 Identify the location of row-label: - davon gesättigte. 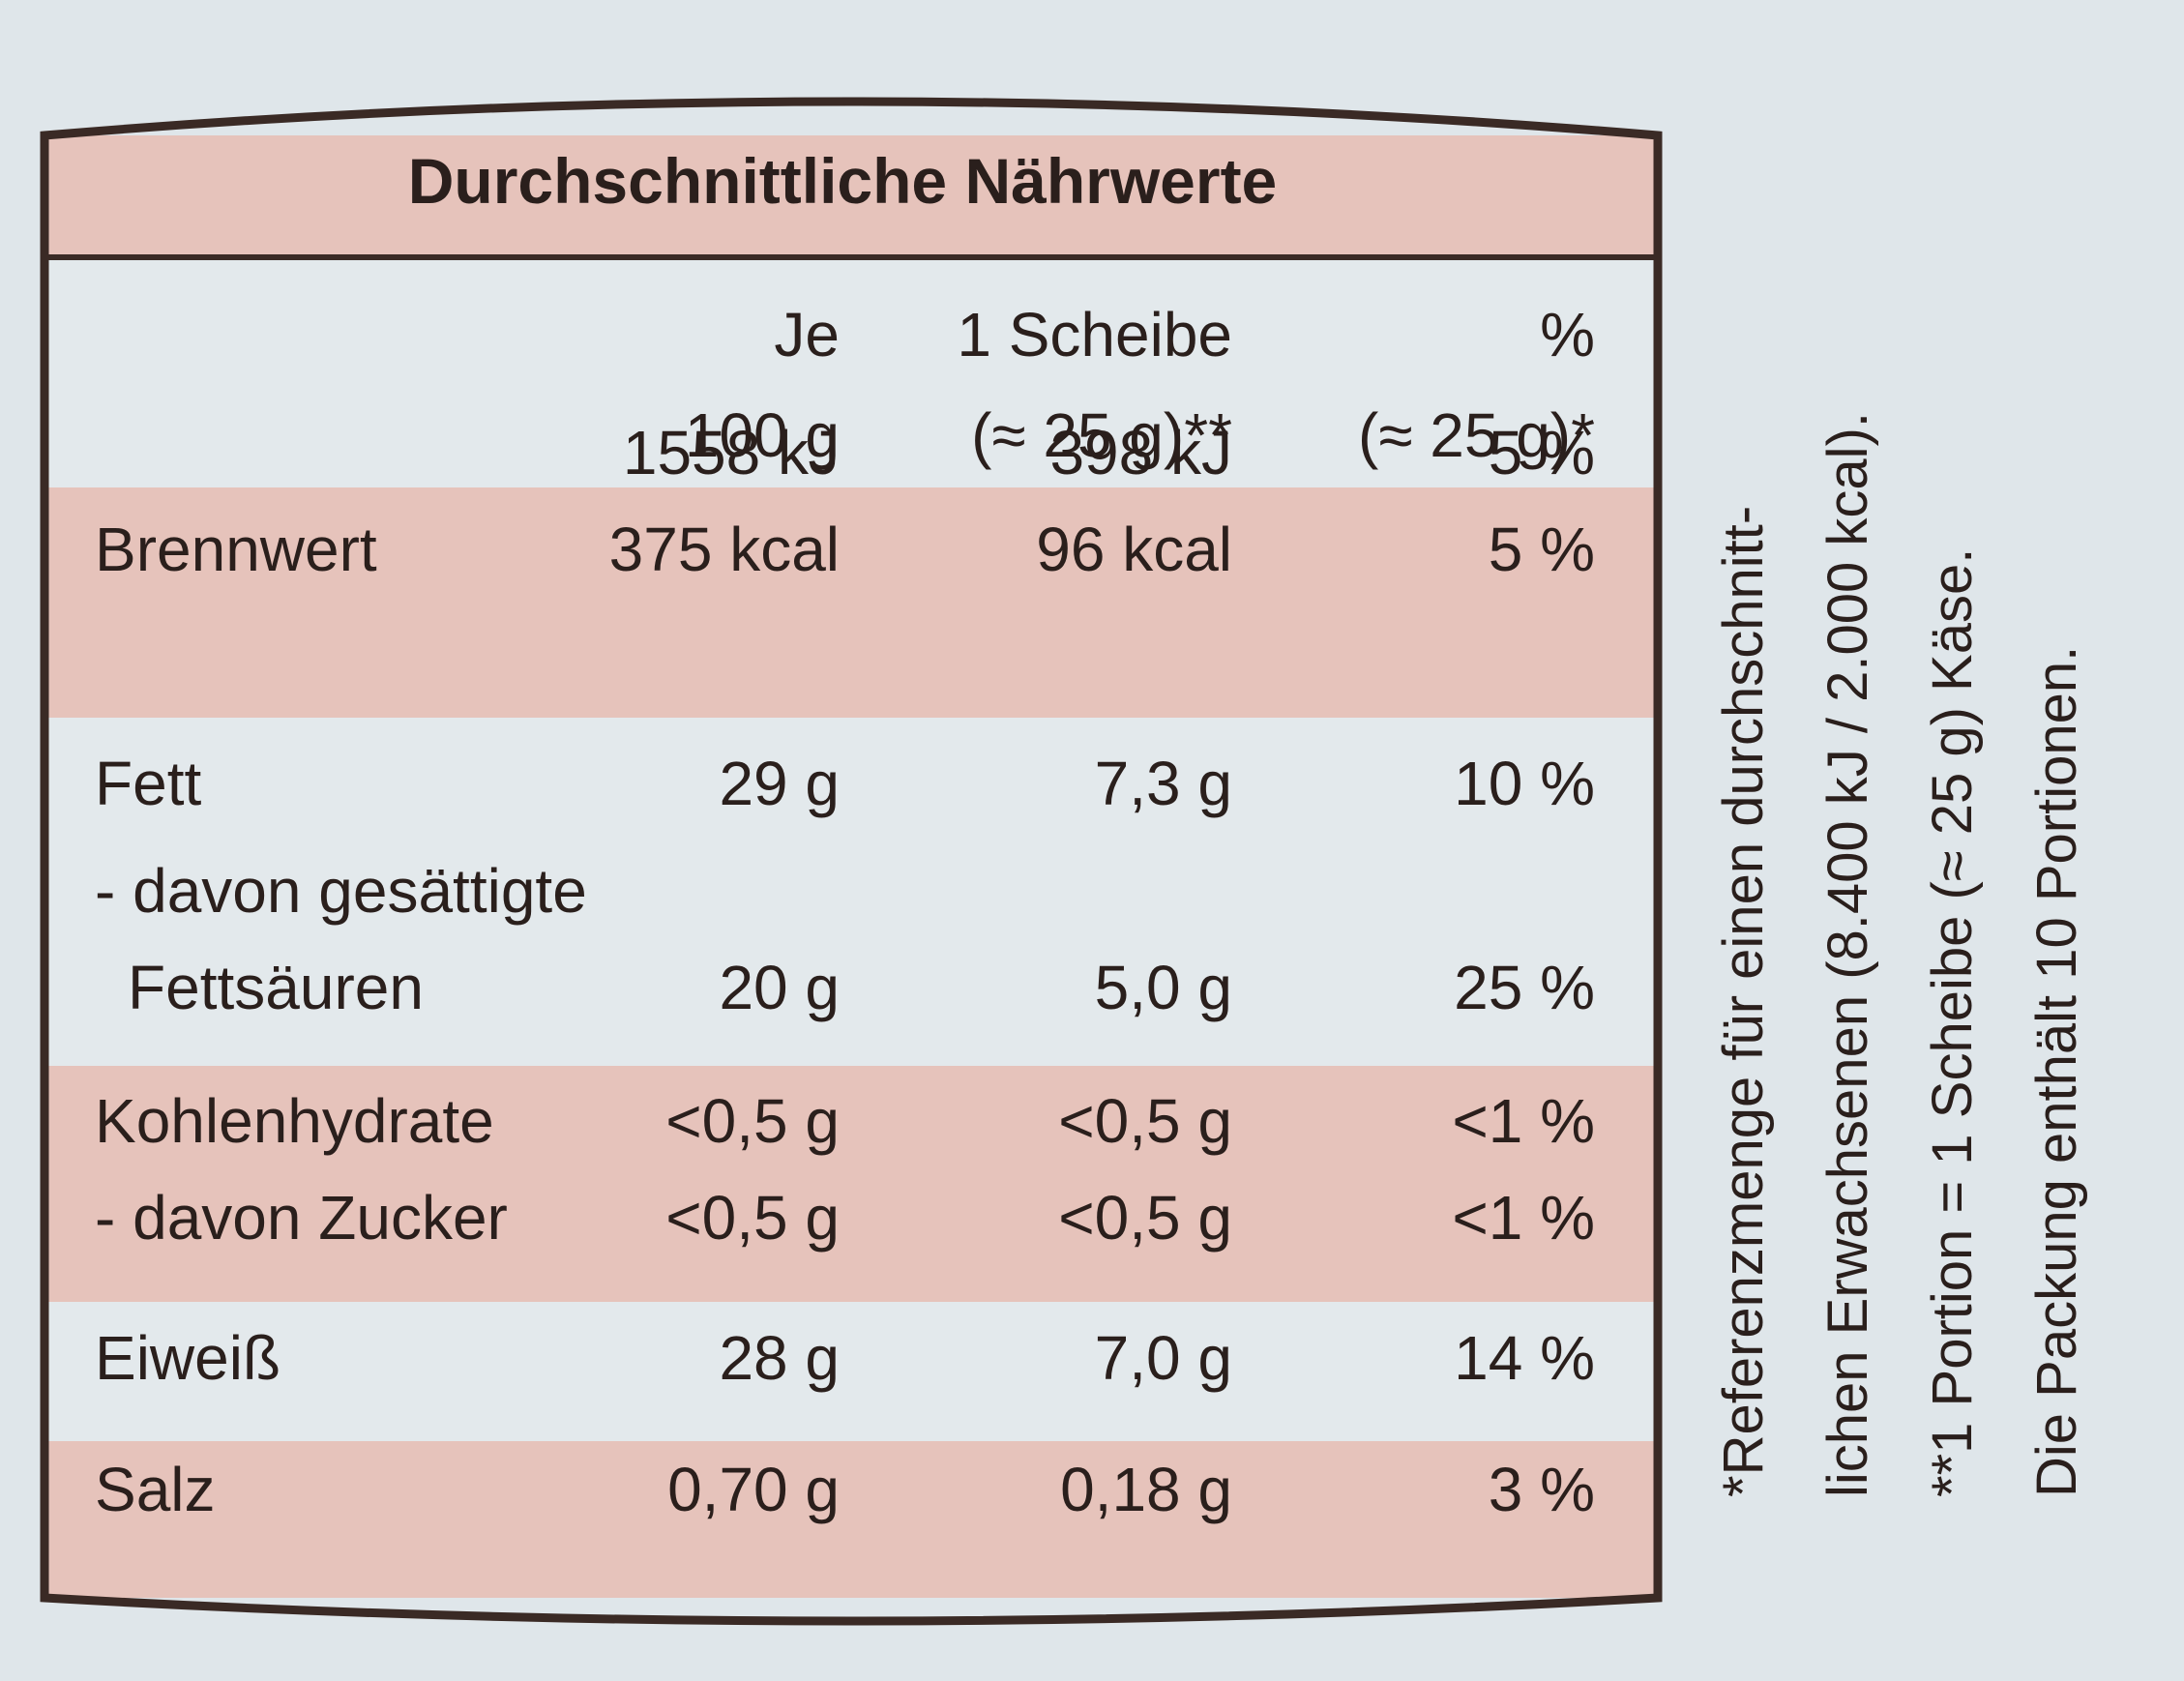
(341, 891).